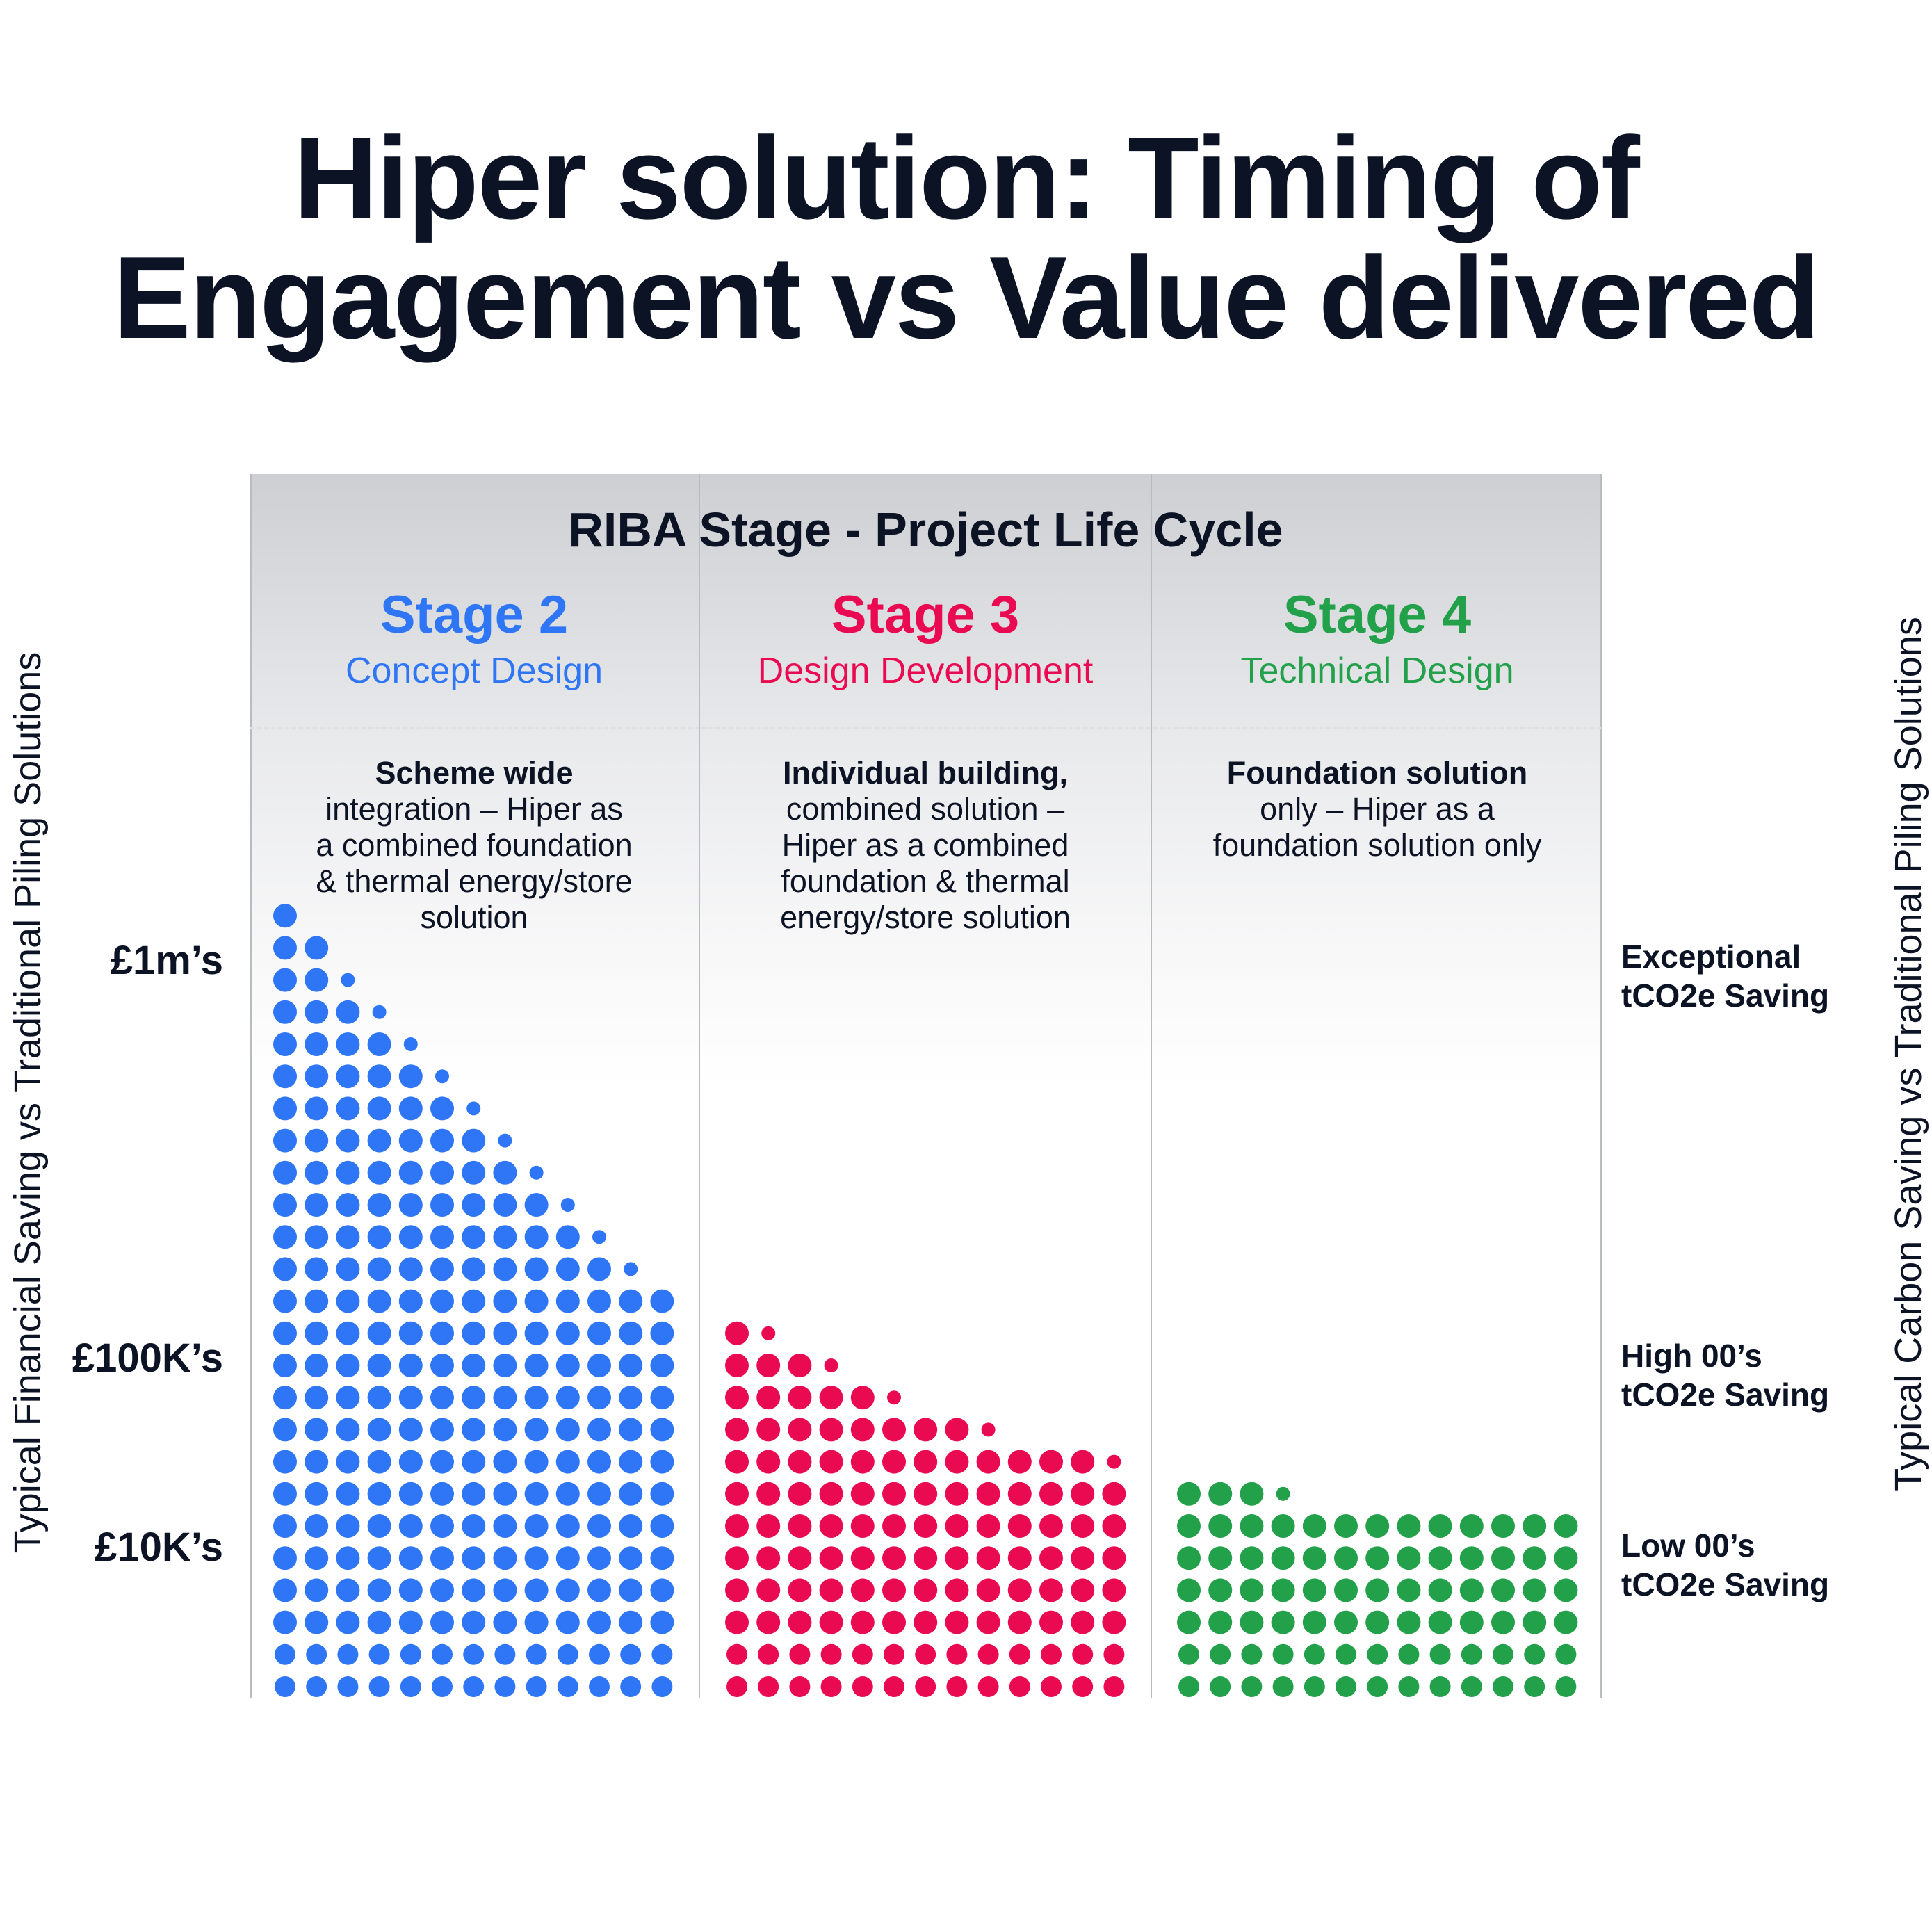  What do you see at coordinates (925, 845) in the screenshot?
I see `desc-line: Hiper as a combined` at bounding box center [925, 845].